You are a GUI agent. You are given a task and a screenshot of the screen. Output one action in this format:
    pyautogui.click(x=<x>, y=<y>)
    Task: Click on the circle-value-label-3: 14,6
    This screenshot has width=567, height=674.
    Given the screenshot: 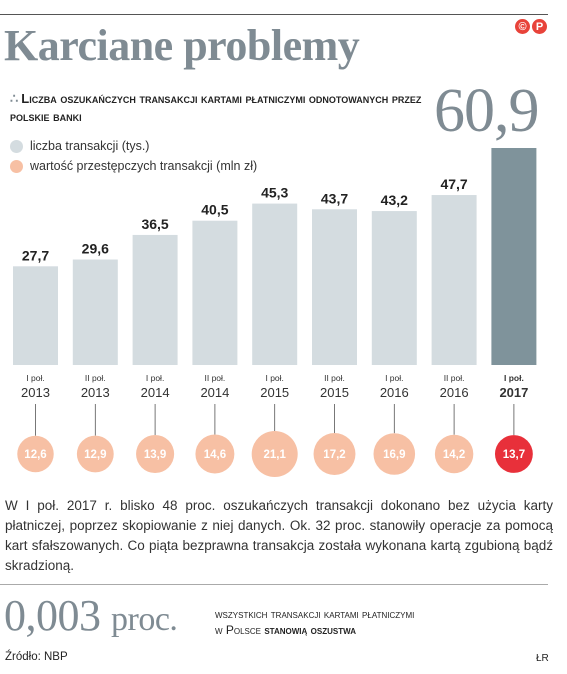 What is the action you would take?
    pyautogui.click(x=215, y=455)
    